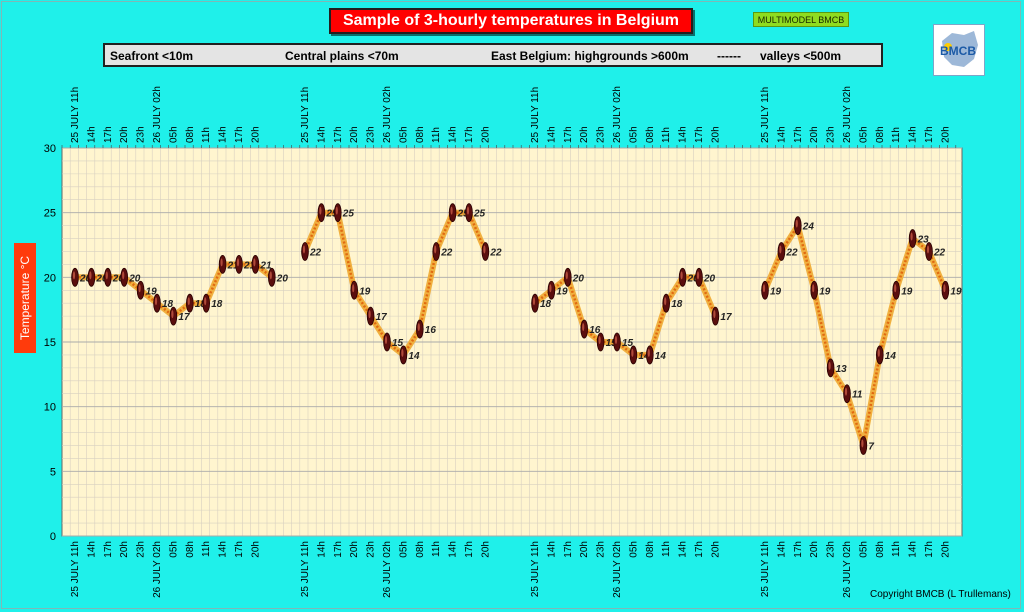 The height and width of the screenshot is (612, 1024). Describe the element at coordinates (134, 278) in the screenshot. I see `data-label: 20` at that location.